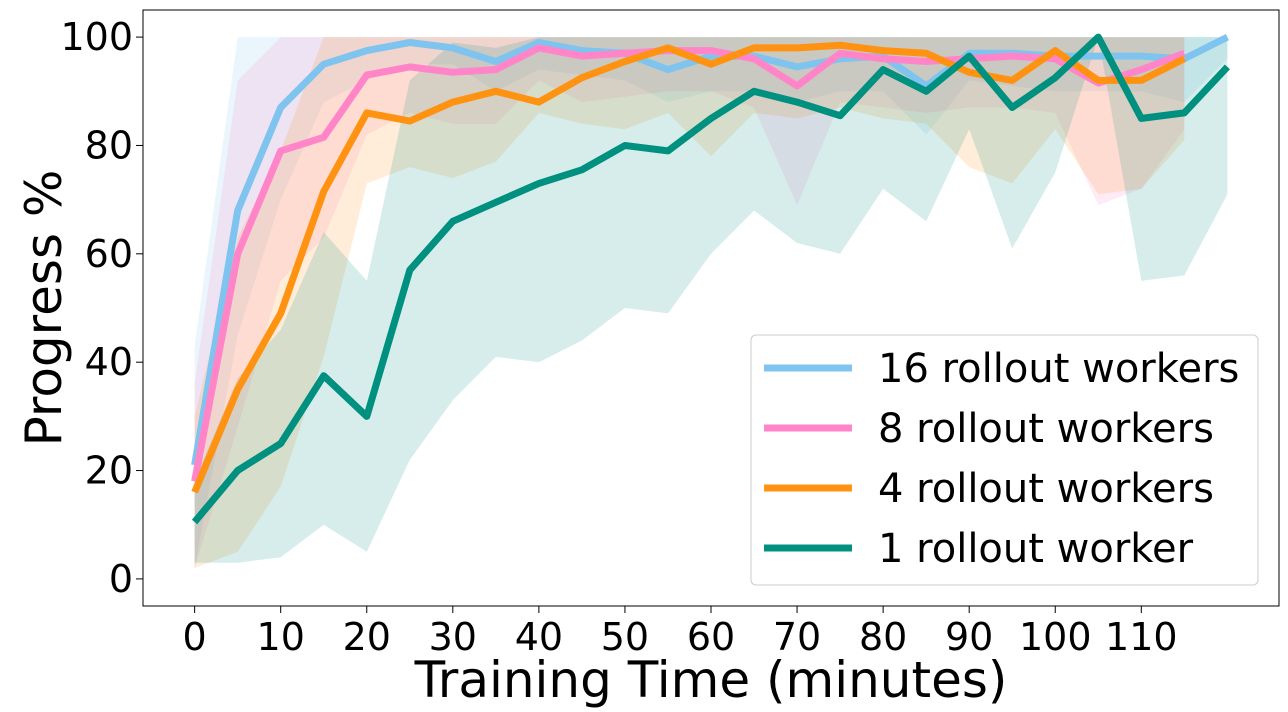 The width and height of the screenshot is (1288, 712). I want to click on y-tick-label: 40, so click(109, 362).